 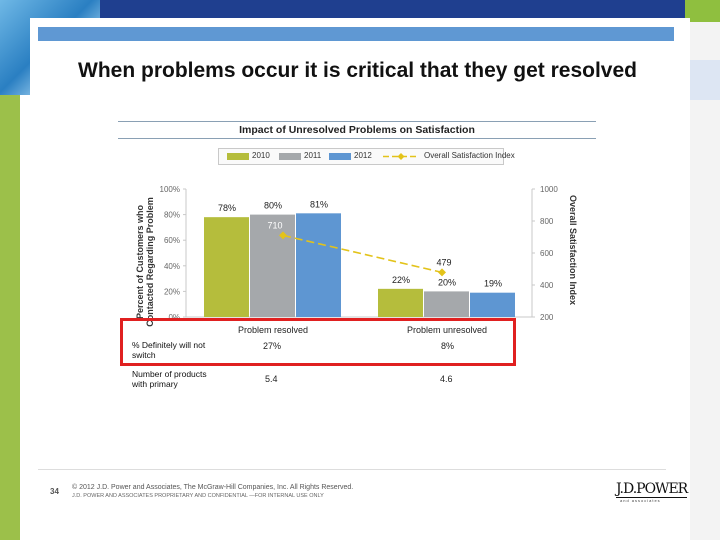 I want to click on footer-divider, so click(x=352, y=469).